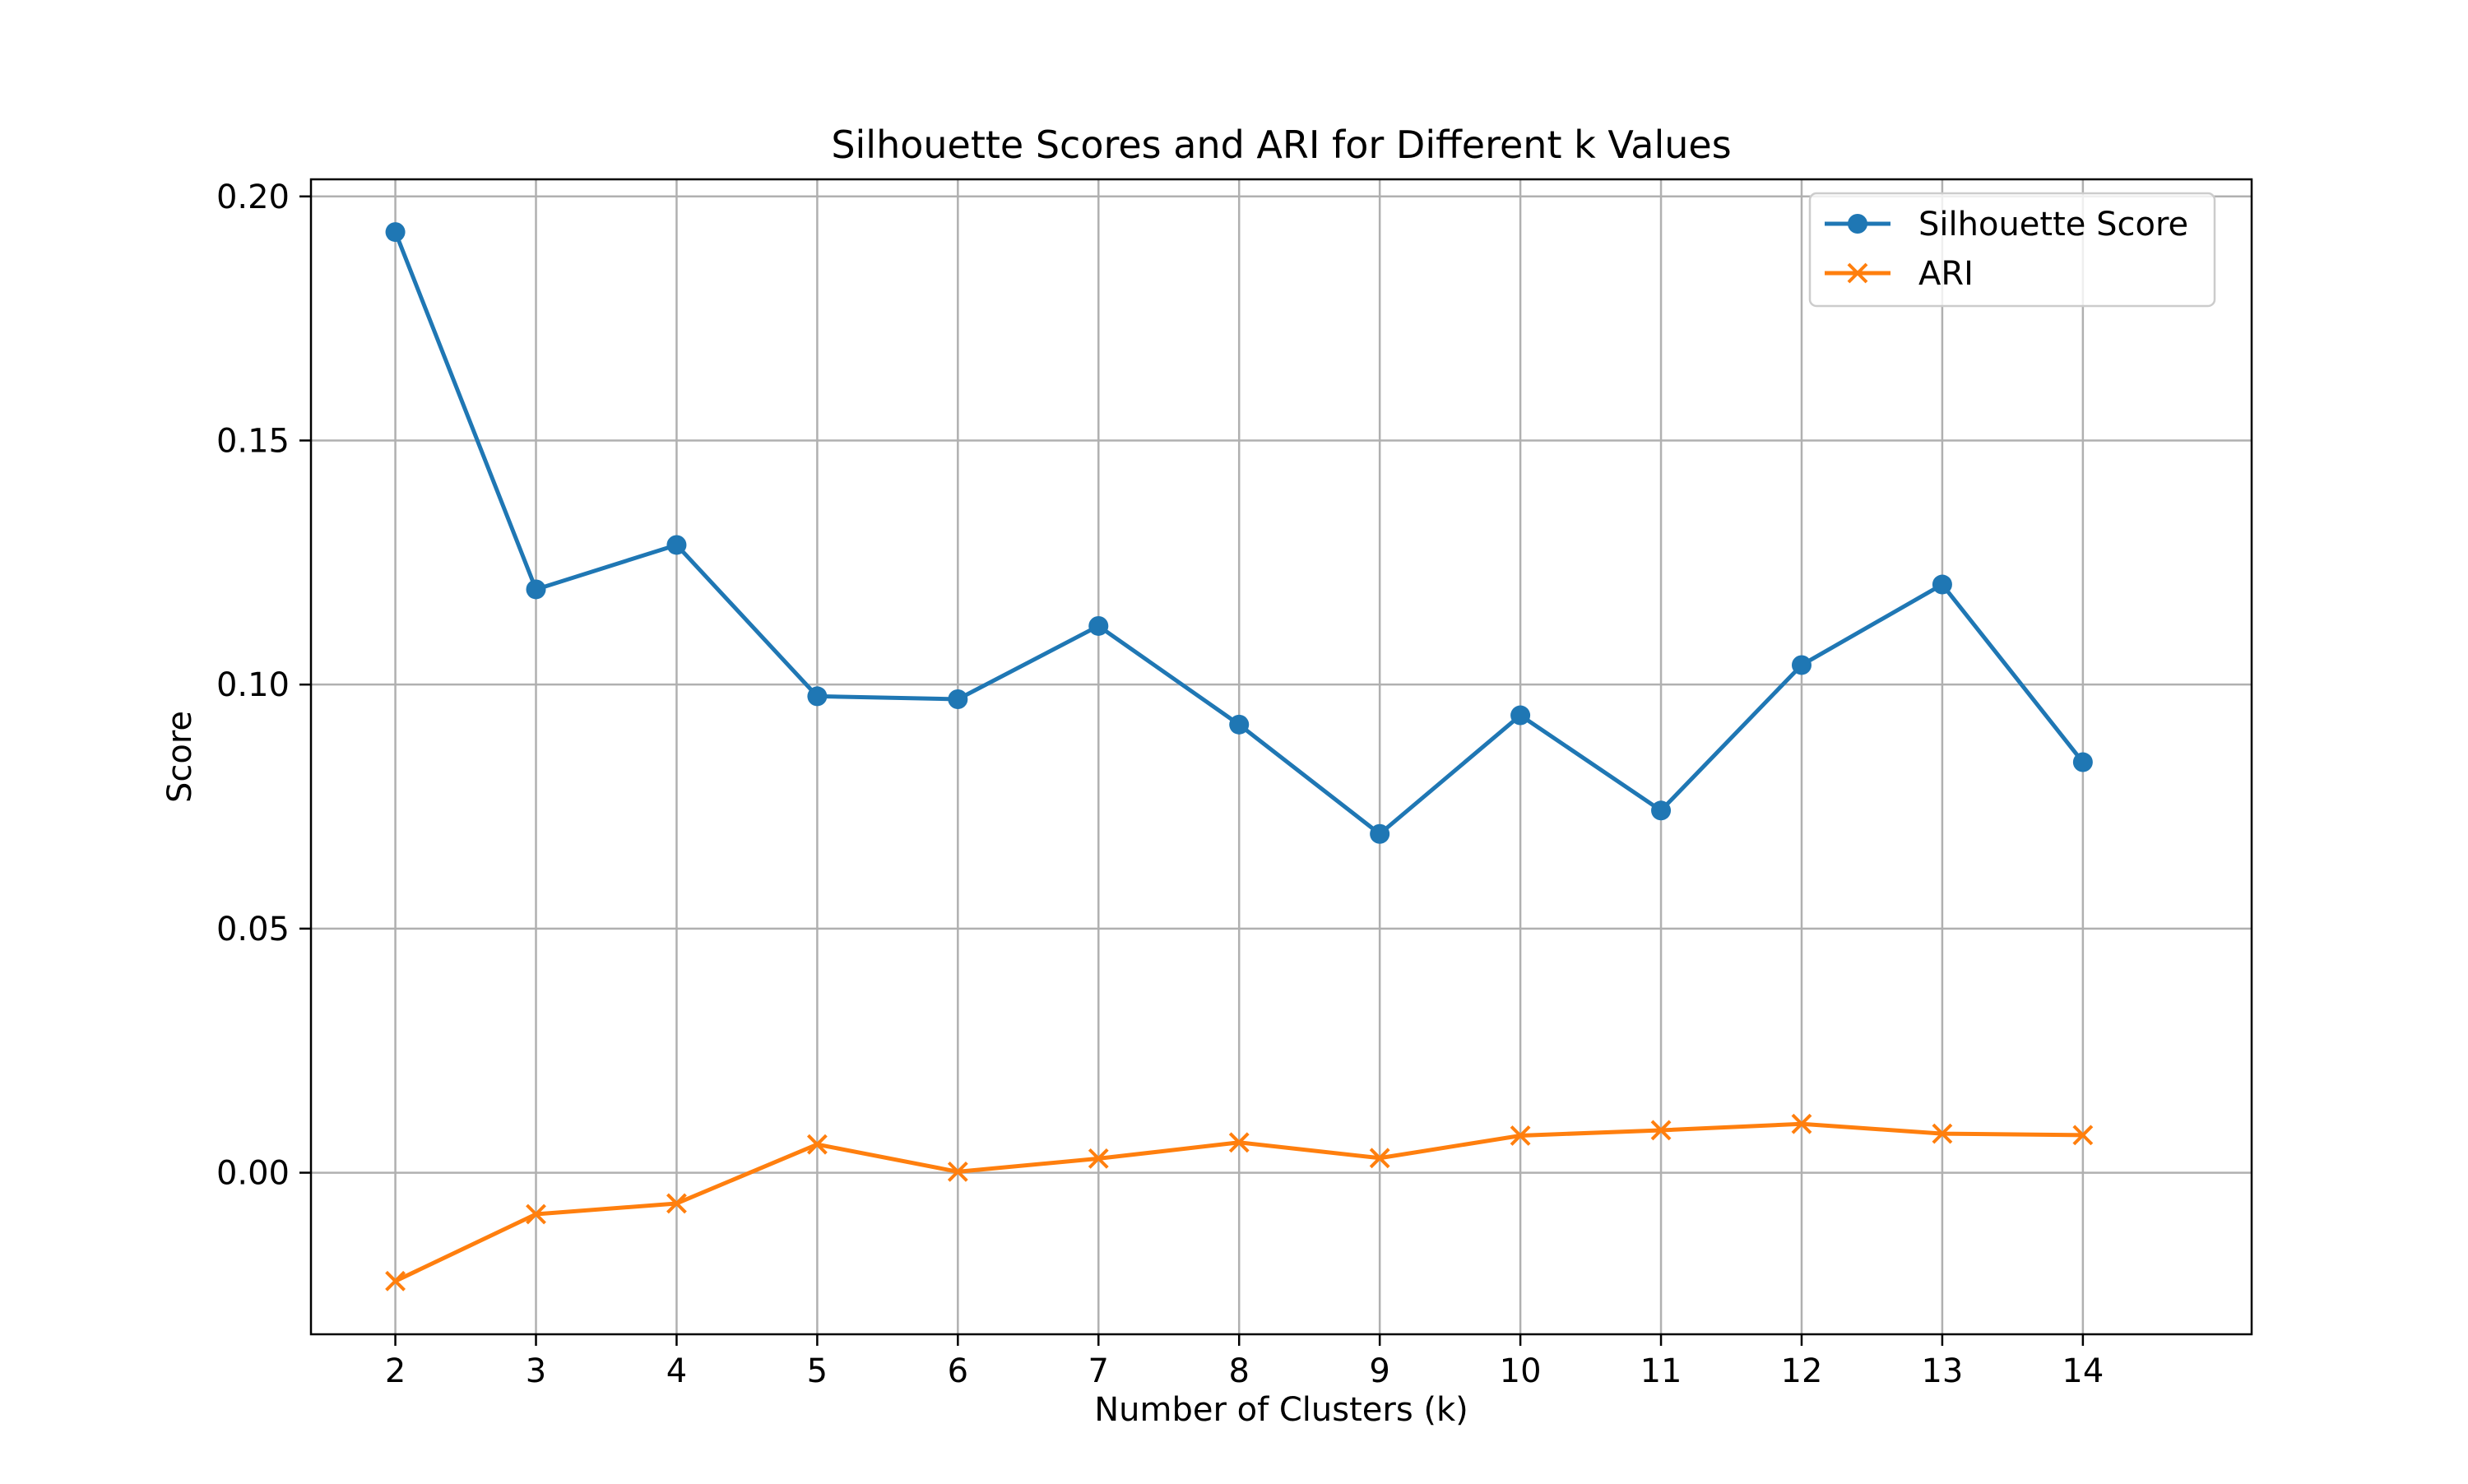 Image resolution: width=2468 pixels, height=1484 pixels. I want to click on y-tick-label: 0.15, so click(253, 441).